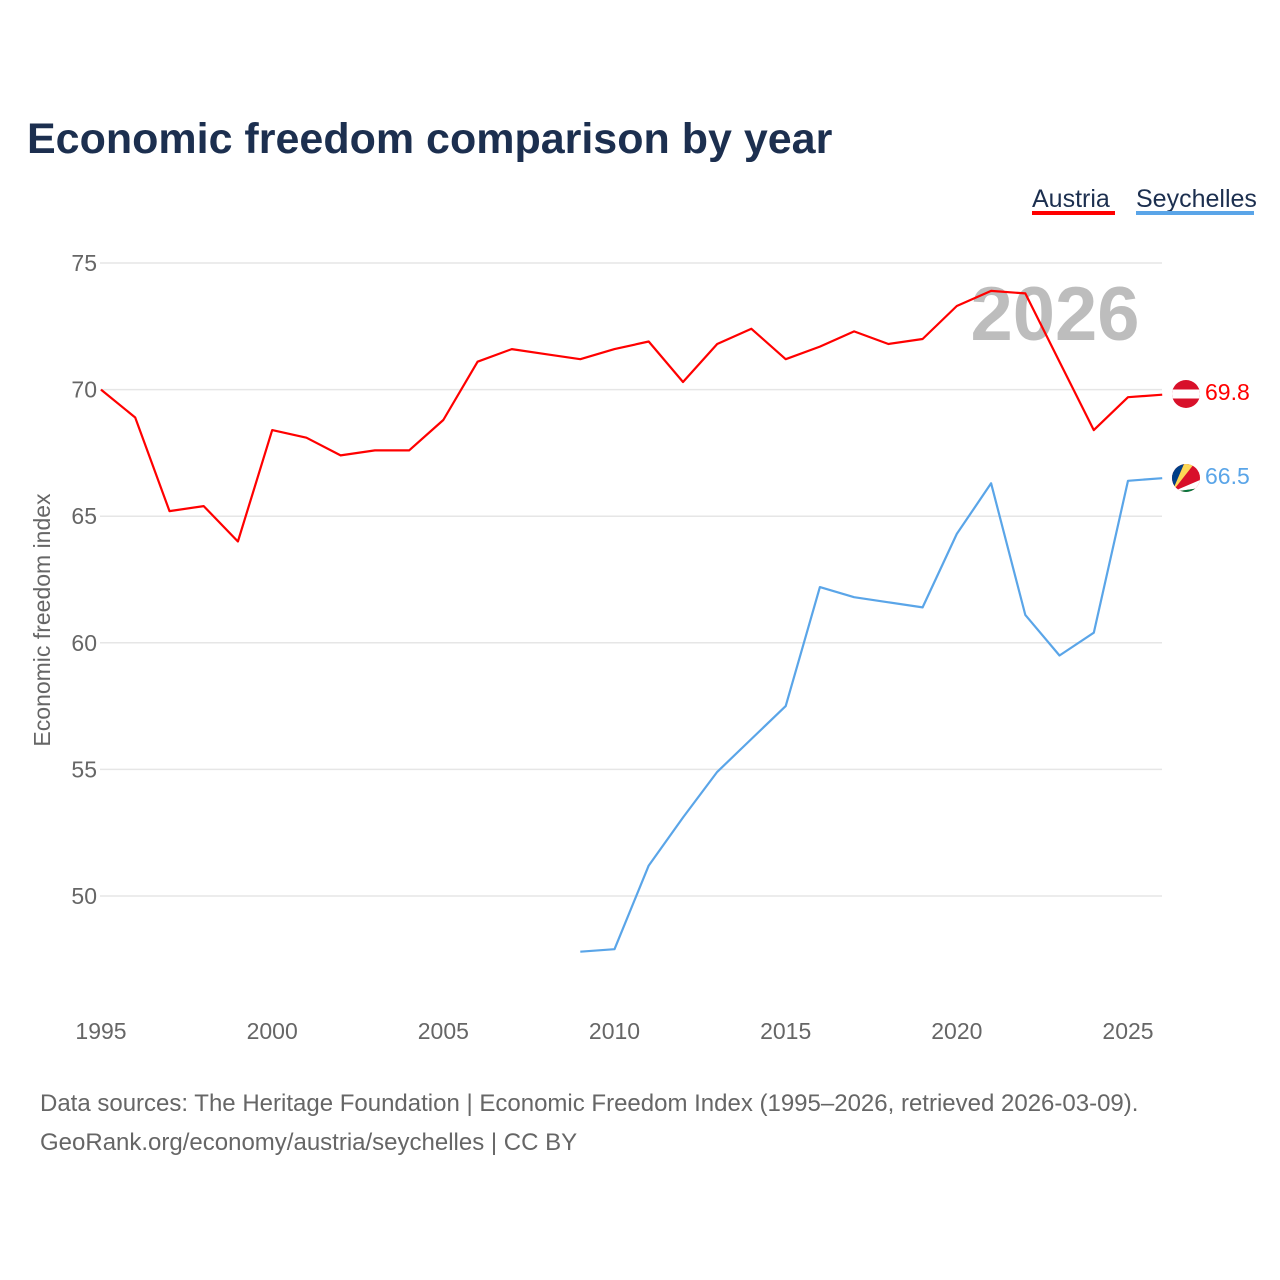  I want to click on y-tick-label: 70, so click(84, 390).